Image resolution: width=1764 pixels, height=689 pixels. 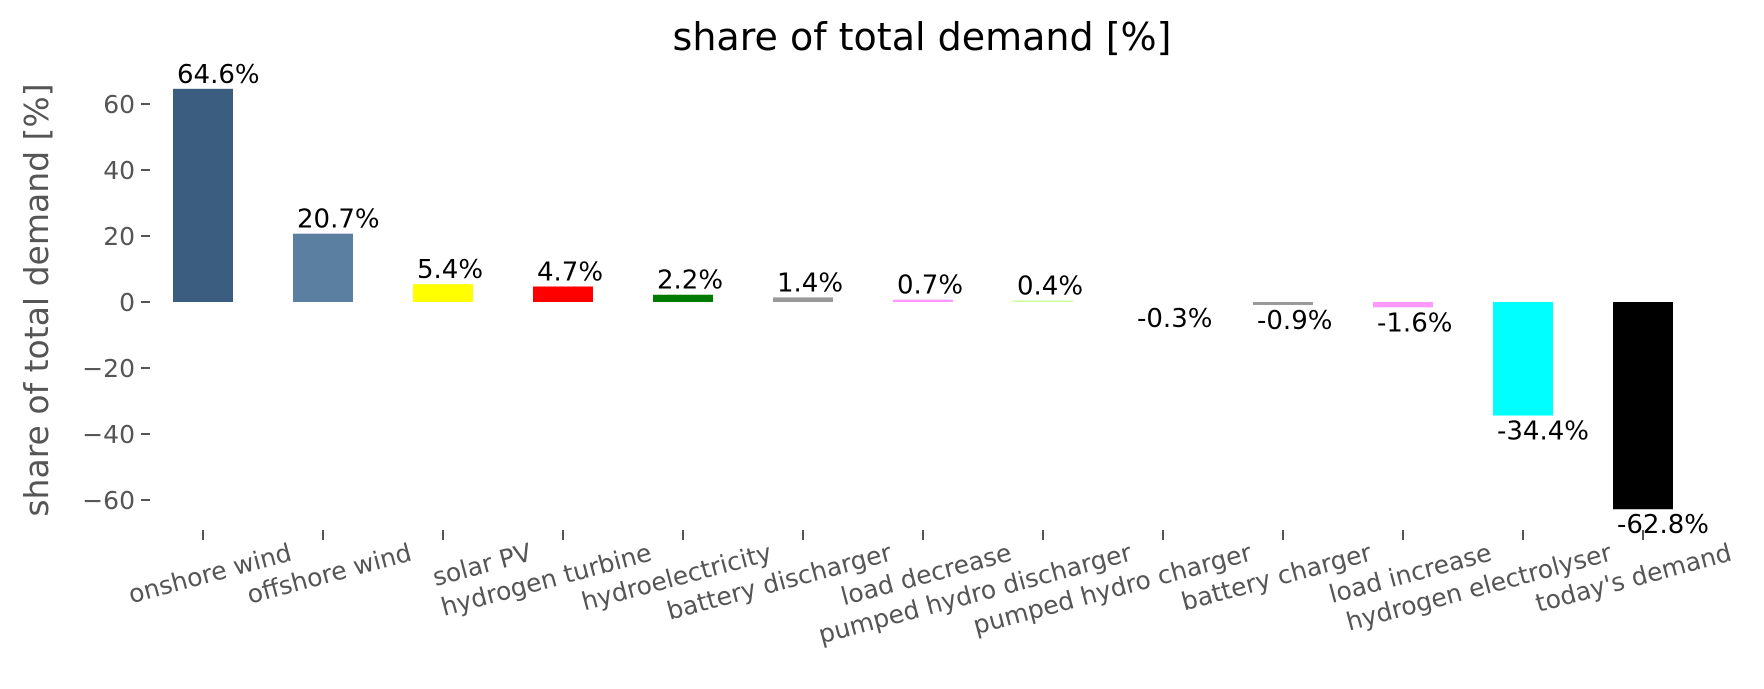 I want to click on data-label: 0.7%, so click(x=930, y=286).